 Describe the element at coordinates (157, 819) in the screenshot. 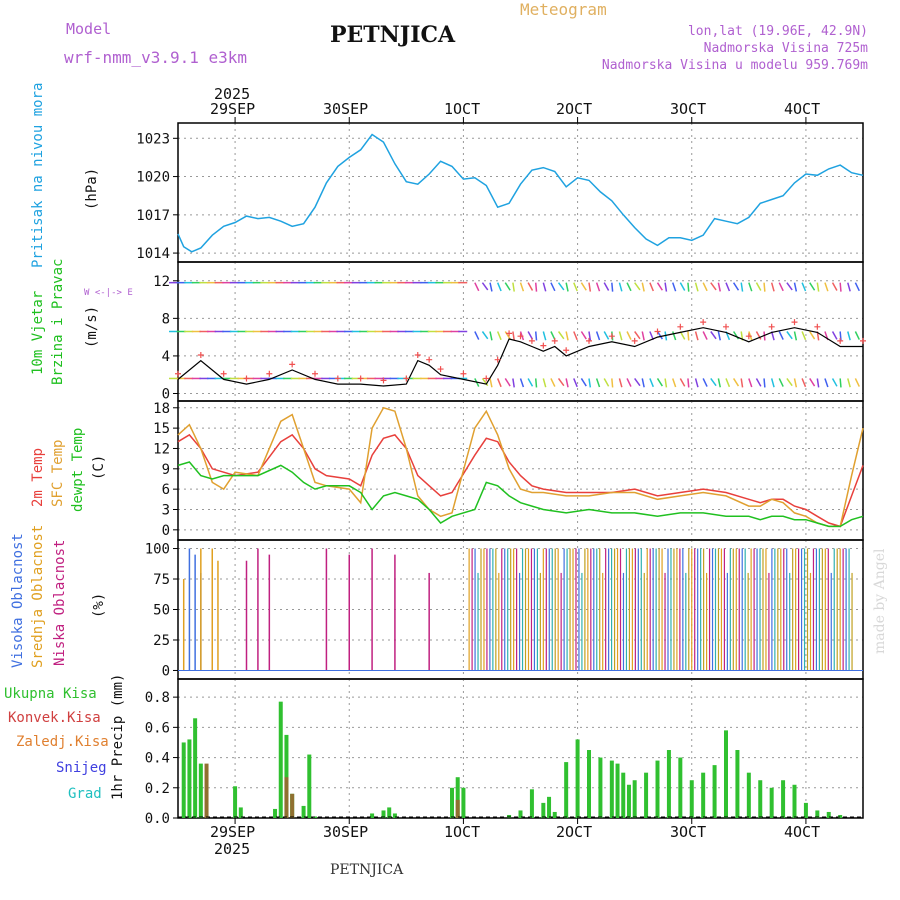

I see `ytick-label-4-0: 0.0` at that location.